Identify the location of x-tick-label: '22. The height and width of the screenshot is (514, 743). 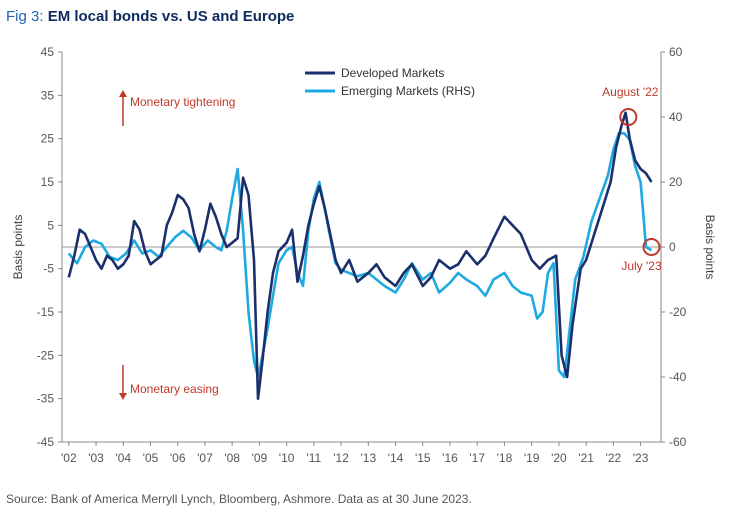
(614, 458).